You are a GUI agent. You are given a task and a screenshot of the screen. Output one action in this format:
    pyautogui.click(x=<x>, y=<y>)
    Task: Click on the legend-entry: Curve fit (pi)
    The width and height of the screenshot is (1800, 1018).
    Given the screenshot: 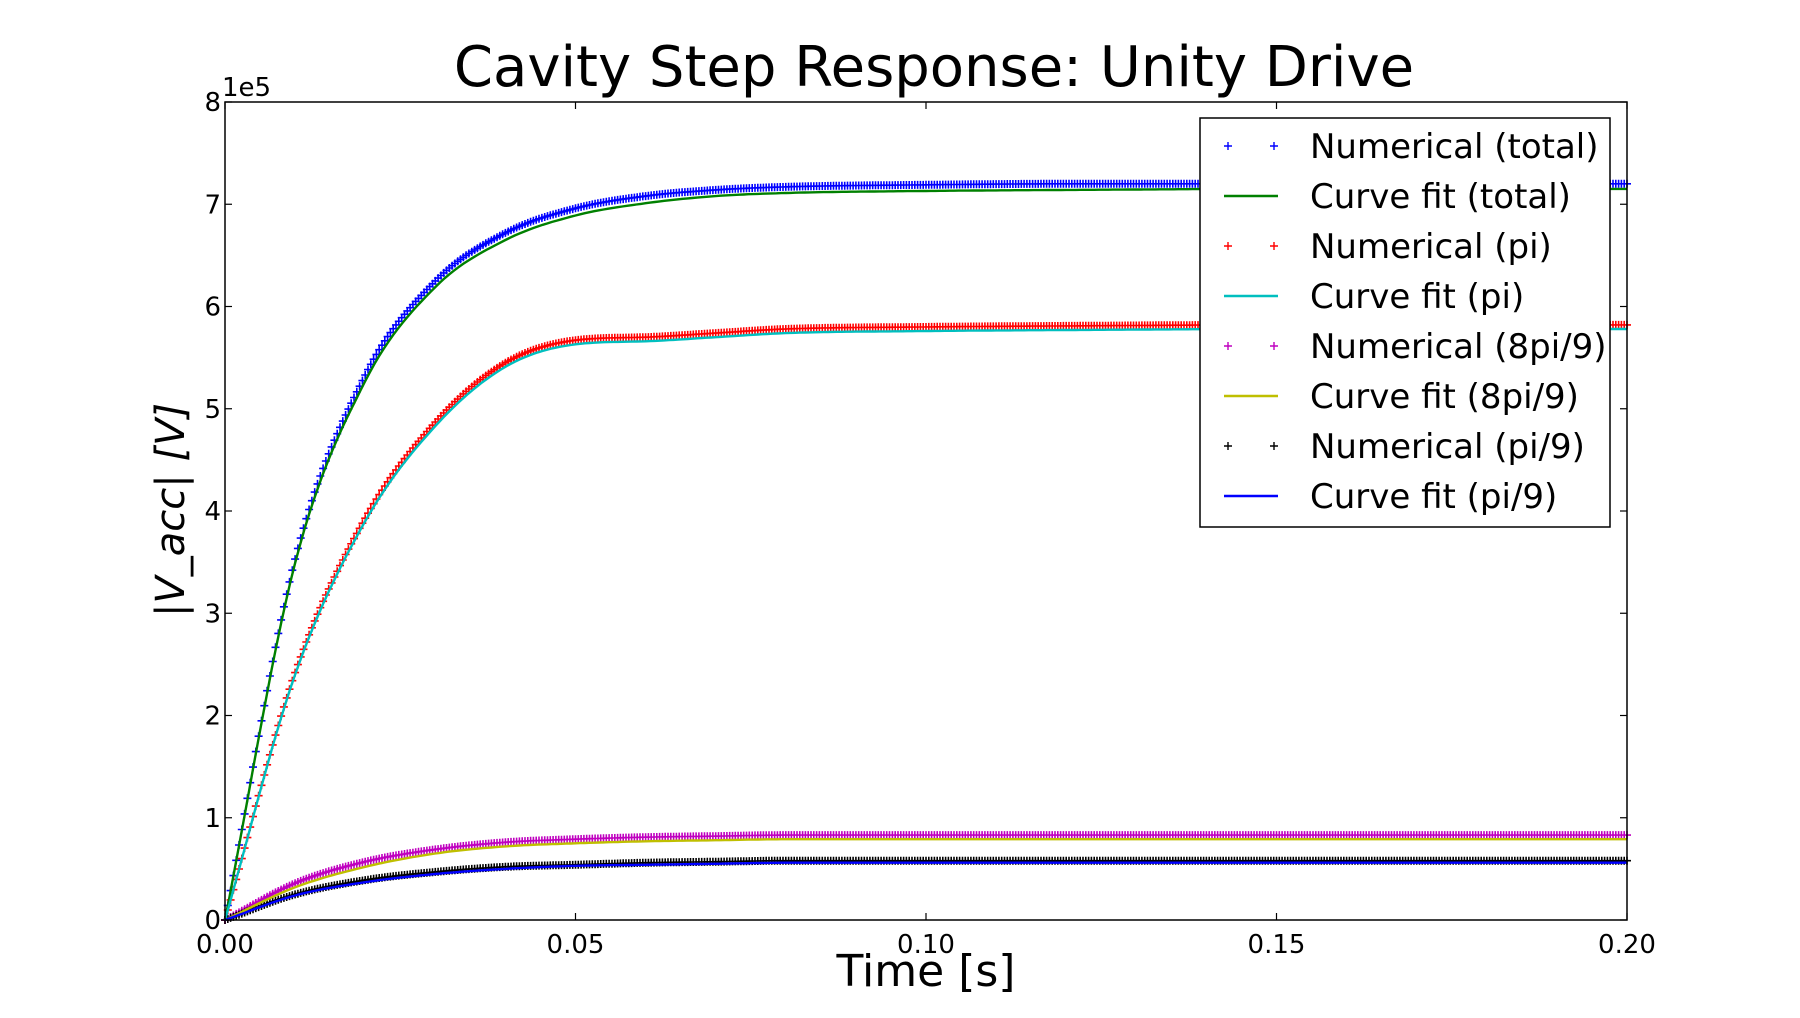 What is the action you would take?
    pyautogui.click(x=1374, y=297)
    